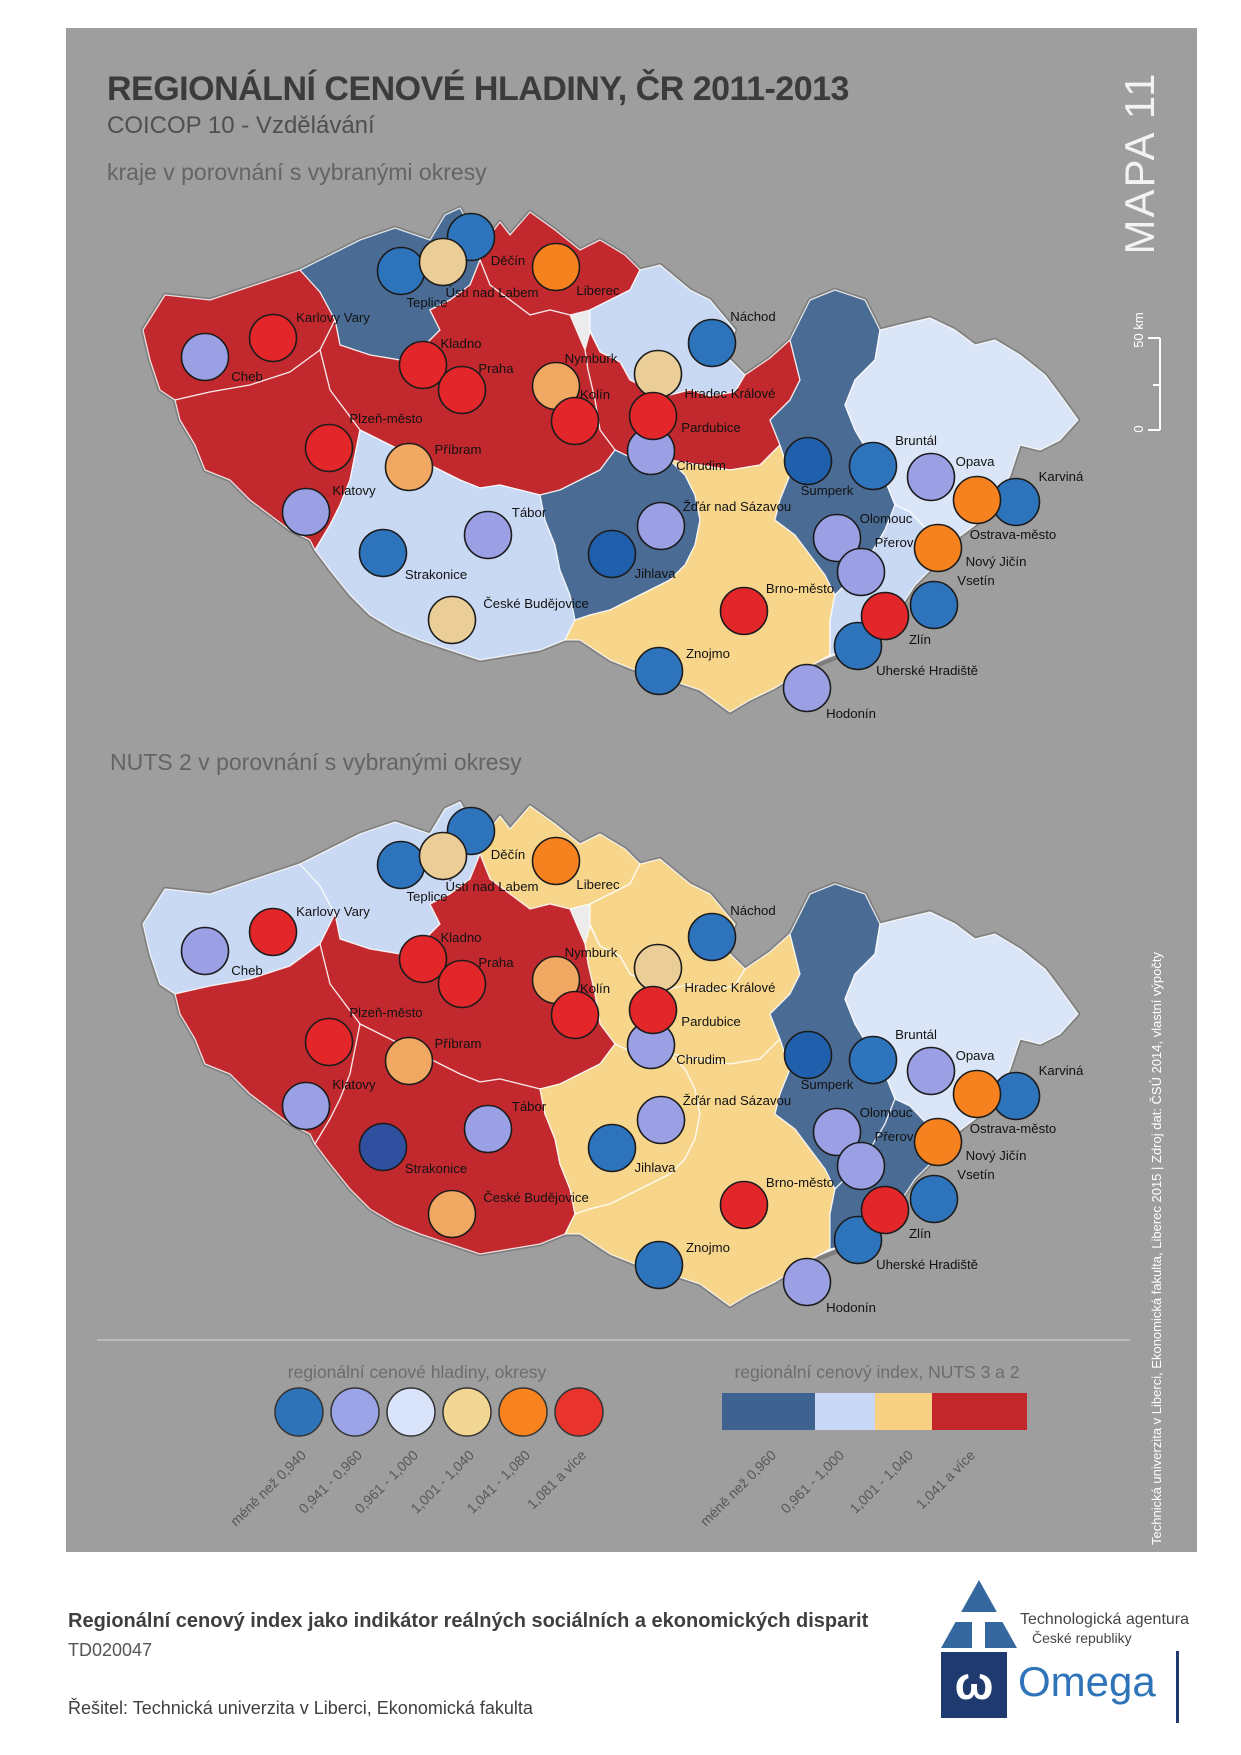 The image size is (1241, 1755). I want to click on district-circle-Tábor, so click(488, 535).